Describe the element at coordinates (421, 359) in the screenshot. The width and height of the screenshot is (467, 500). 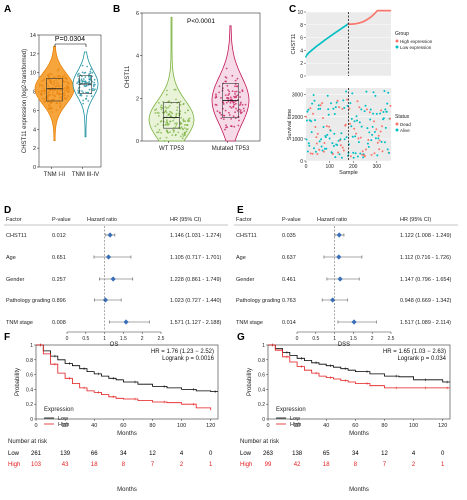
I see `logrank-stat: Logrank p = 0.034` at that location.